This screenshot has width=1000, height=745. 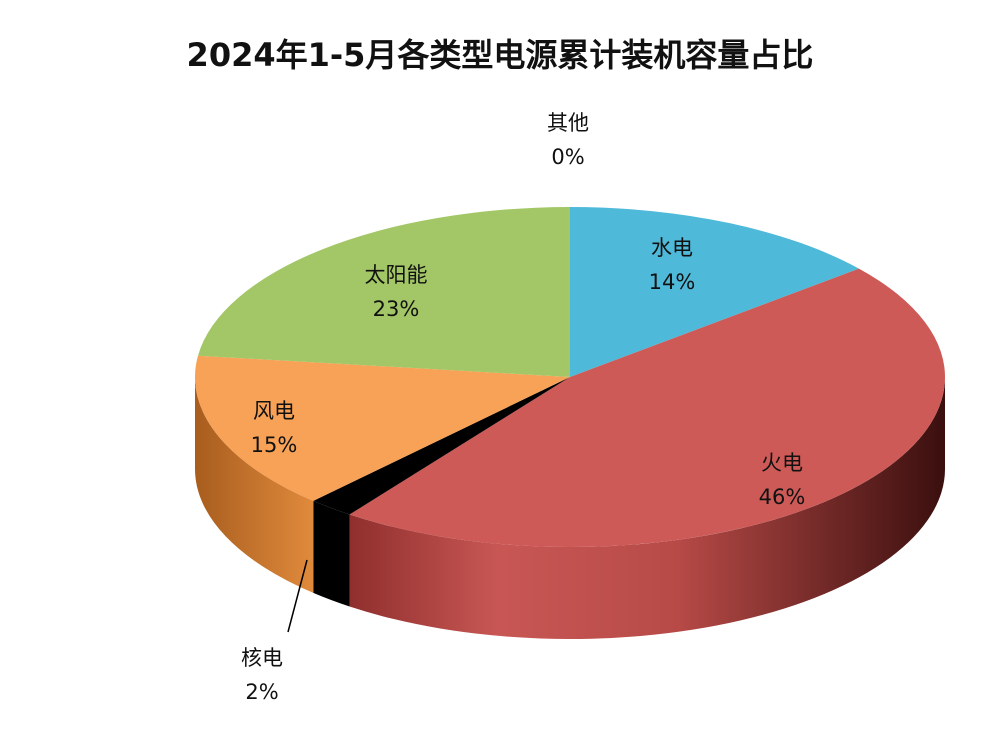 I want to click on slice-wind-name-label: 风电, so click(x=274, y=411).